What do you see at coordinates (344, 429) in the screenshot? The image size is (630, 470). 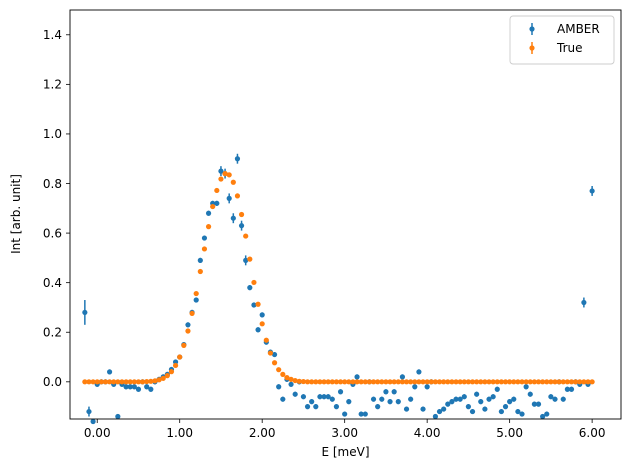 I see `x-axis: 0.00 1.00 2.00 3.00 4.00 5.00 6.00` at bounding box center [344, 429].